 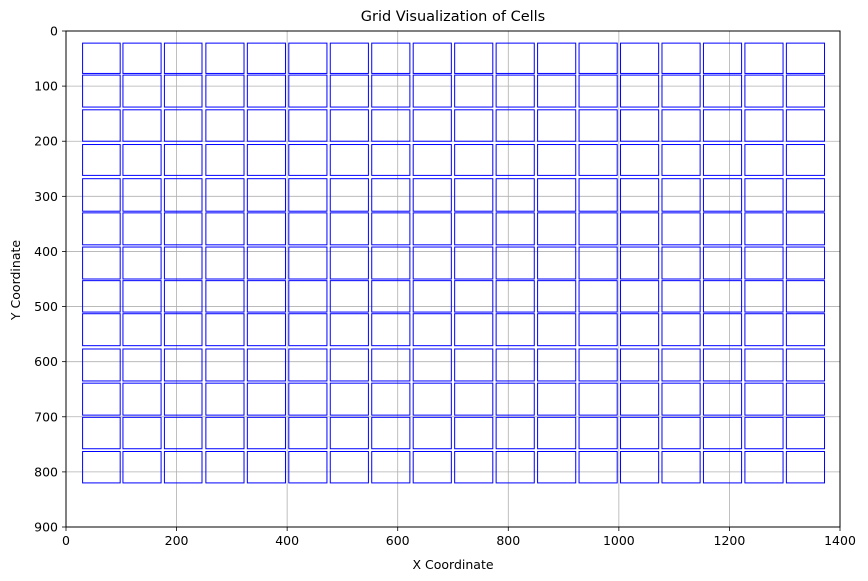 What do you see at coordinates (557, 296) in the screenshot?
I see `cell-r7-c11` at bounding box center [557, 296].